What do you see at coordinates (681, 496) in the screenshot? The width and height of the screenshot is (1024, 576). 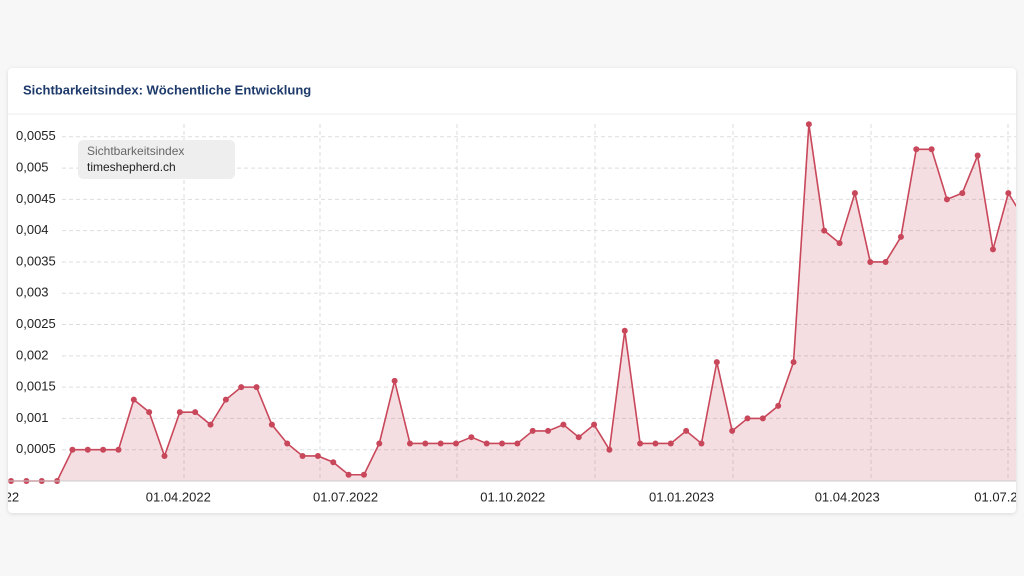 I see `x-tick-label: 01.01.2023` at bounding box center [681, 496].